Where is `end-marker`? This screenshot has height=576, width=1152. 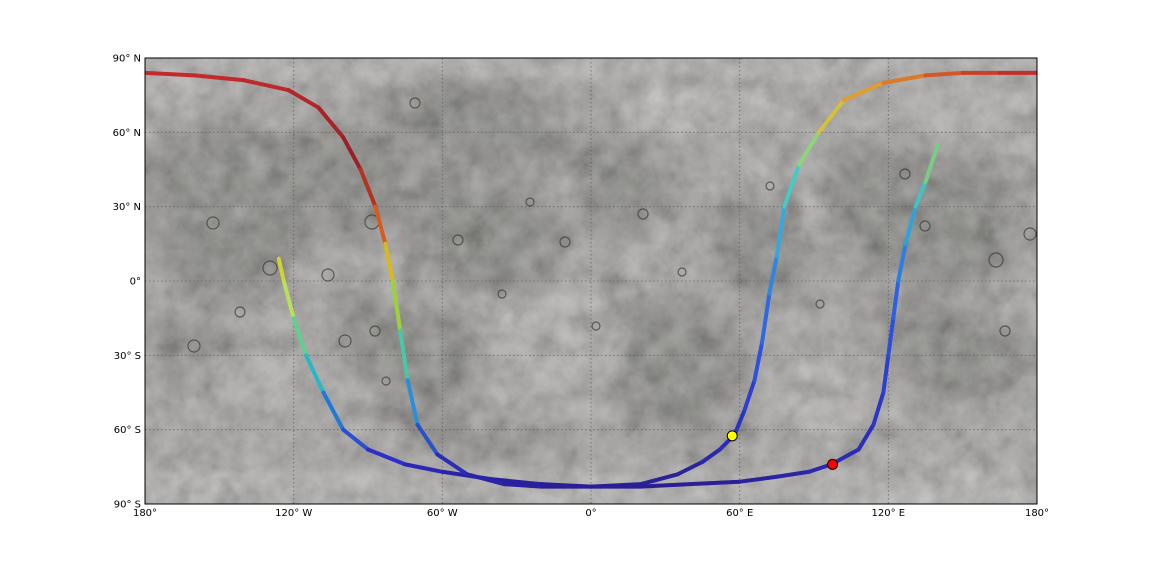
end-marker is located at coordinates (833, 464).